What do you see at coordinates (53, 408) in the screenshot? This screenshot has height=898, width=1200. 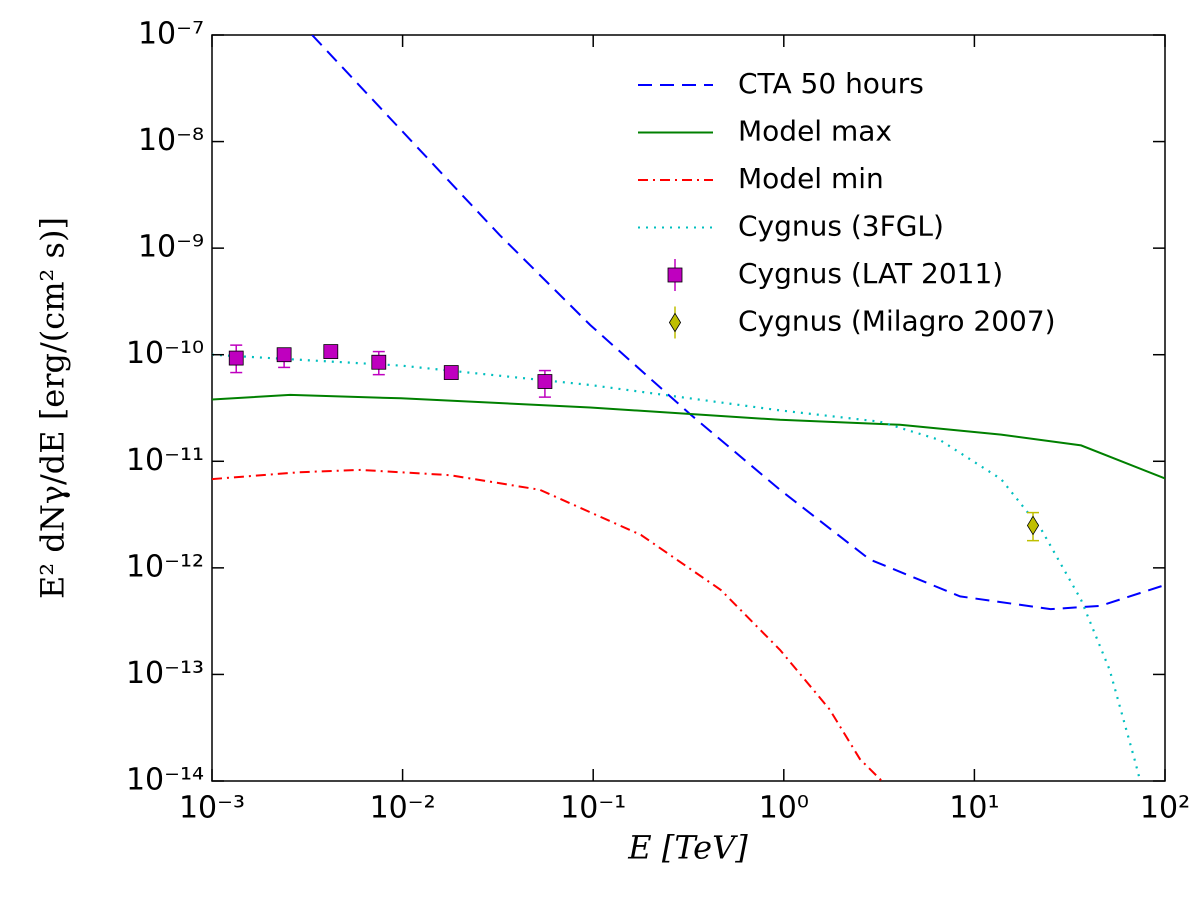 I see `y-axis-label: E² dNγ/dE [erg/(cm² s)]` at bounding box center [53, 408].